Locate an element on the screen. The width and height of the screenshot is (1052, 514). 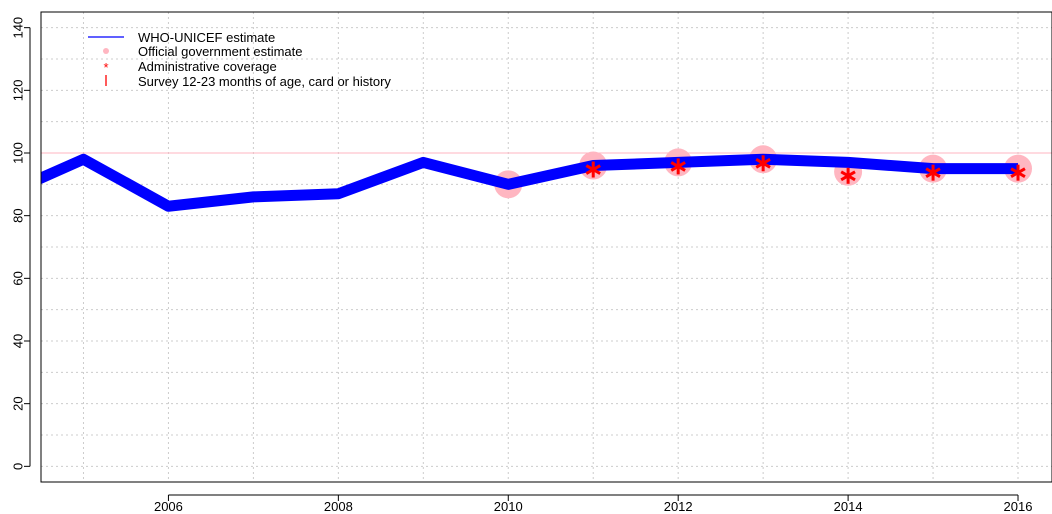
legend-swatch-circle is located at coordinates (106, 51).